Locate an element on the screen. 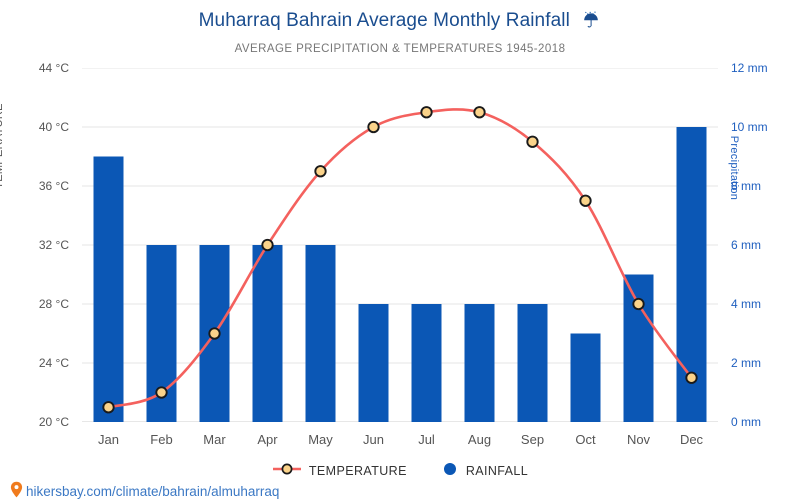 The width and height of the screenshot is (800, 501). bar-oct is located at coordinates (585, 378).